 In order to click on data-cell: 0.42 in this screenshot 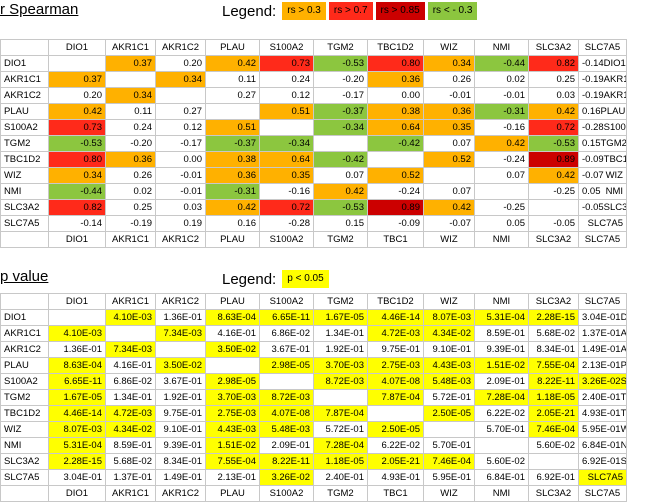, I will do `click(553, 111)`.